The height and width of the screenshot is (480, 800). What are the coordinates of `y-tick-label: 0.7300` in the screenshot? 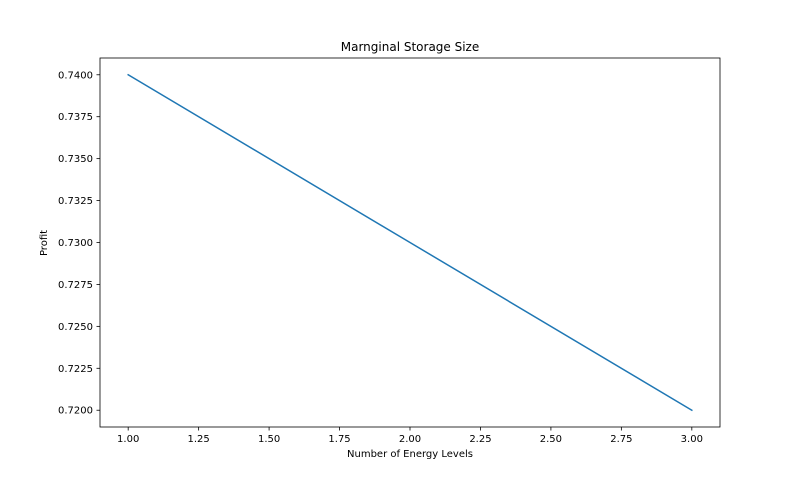 It's located at (75, 243).